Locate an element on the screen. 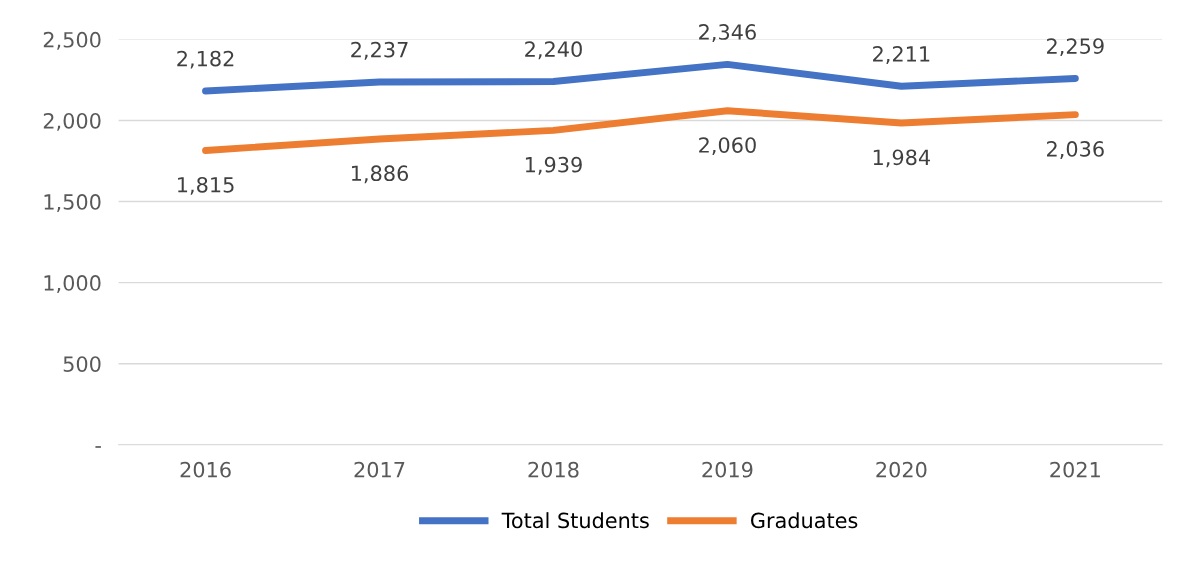 This screenshot has height=563, width=1186. y-tick-label: 1,500 is located at coordinates (72, 203).